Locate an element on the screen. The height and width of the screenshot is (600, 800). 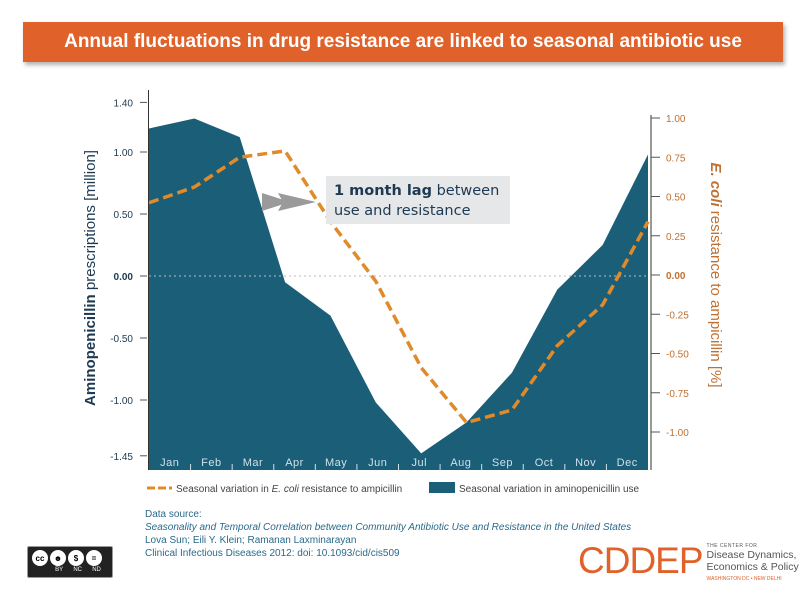
legend-area-swatch is located at coordinates (442, 487).